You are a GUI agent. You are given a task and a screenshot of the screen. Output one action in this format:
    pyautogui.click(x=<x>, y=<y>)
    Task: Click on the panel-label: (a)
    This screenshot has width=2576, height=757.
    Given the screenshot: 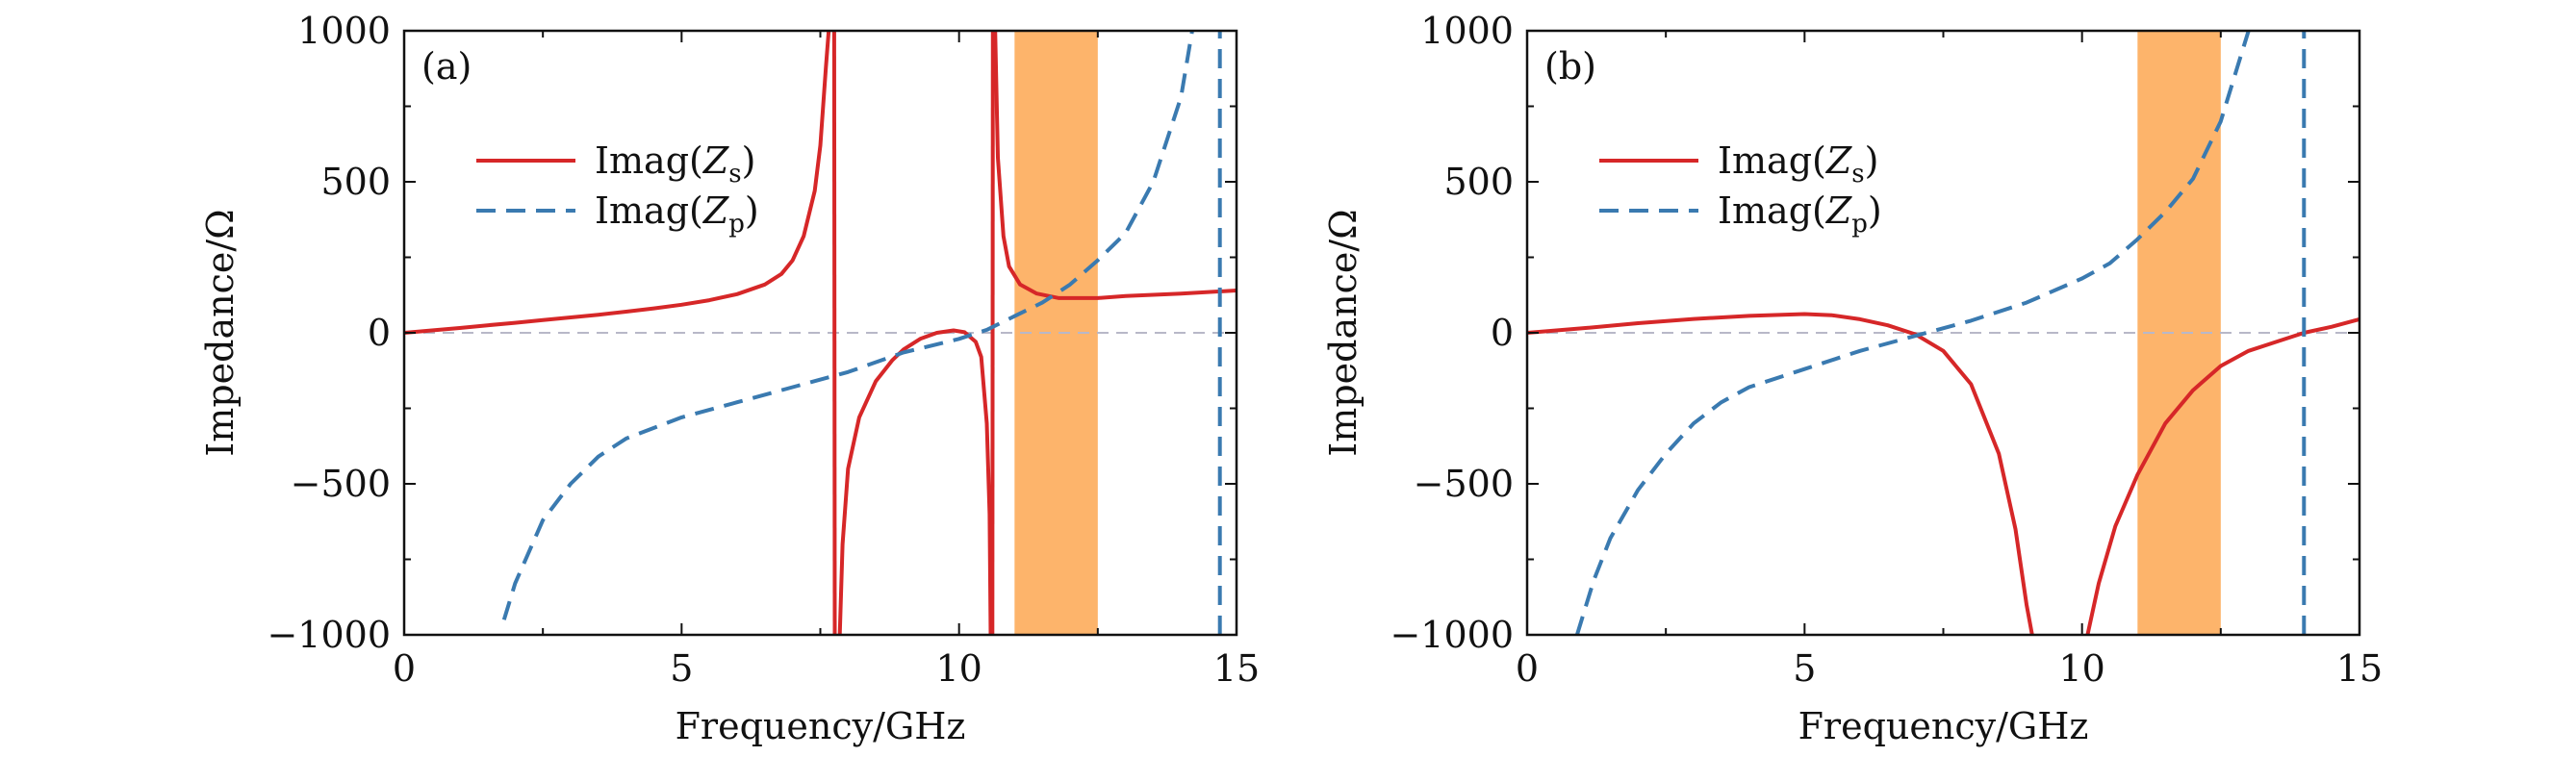 What is the action you would take?
    pyautogui.click(x=446, y=66)
    